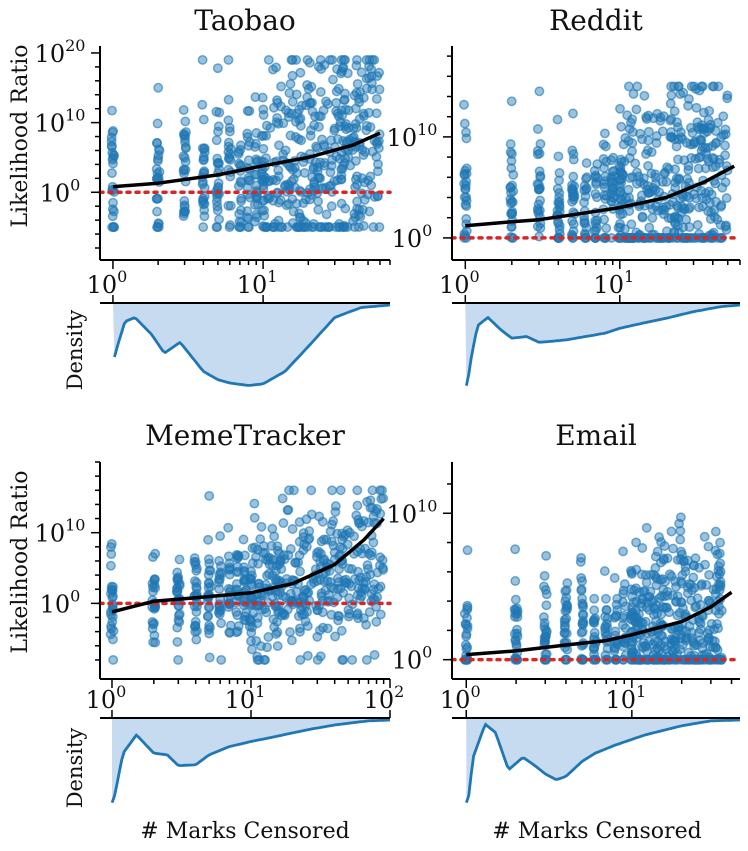  What do you see at coordinates (20, 561) in the screenshot?
I see `y-axis-label-bottom: Likelihood Ratio` at bounding box center [20, 561].